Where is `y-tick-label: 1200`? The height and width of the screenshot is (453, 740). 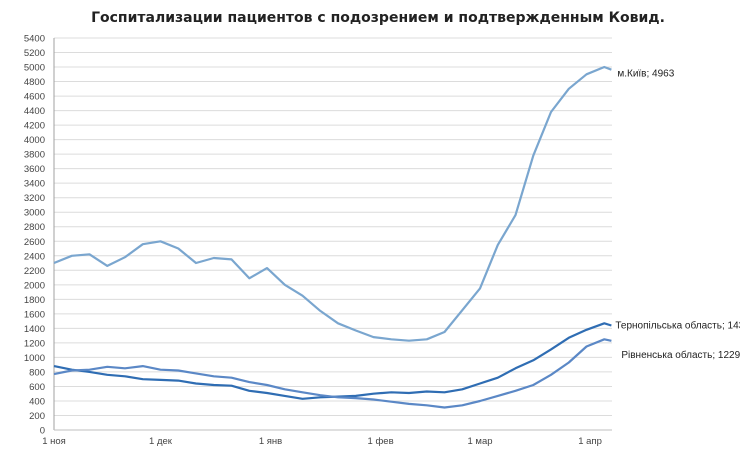 y-tick-label: 1200 is located at coordinates (34, 343).